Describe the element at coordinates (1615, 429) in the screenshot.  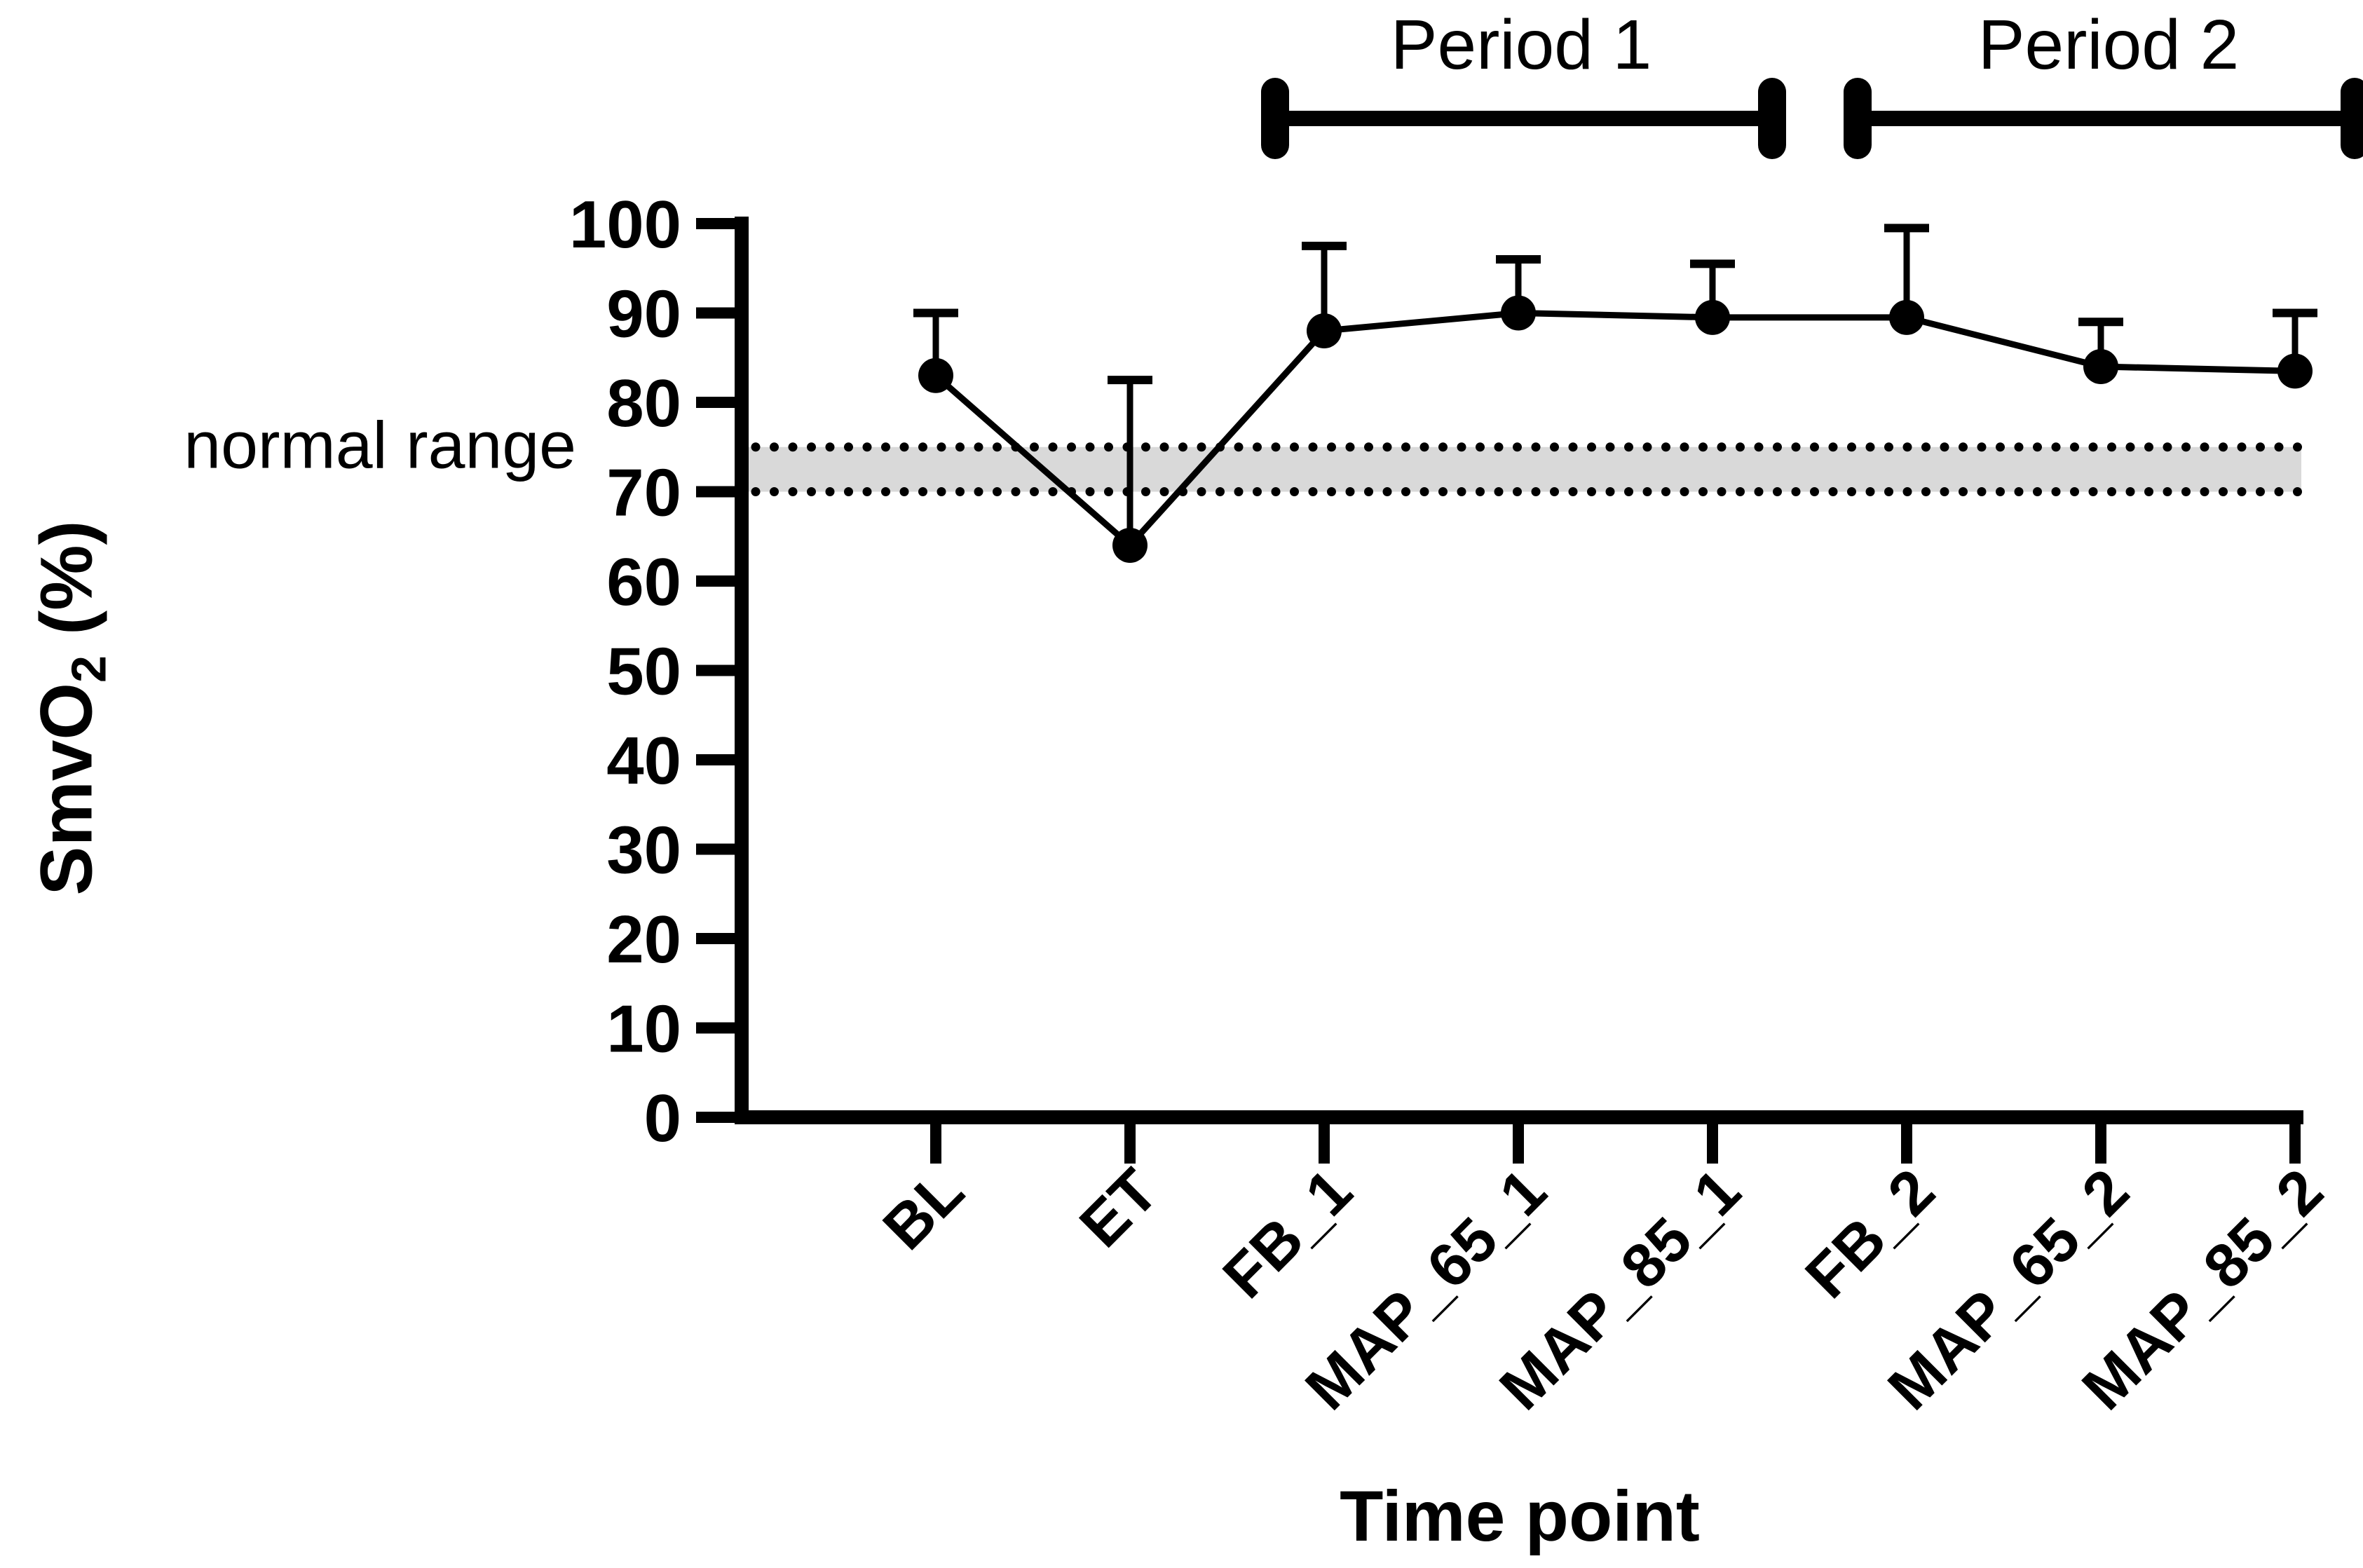
I see `data-line` at that location.